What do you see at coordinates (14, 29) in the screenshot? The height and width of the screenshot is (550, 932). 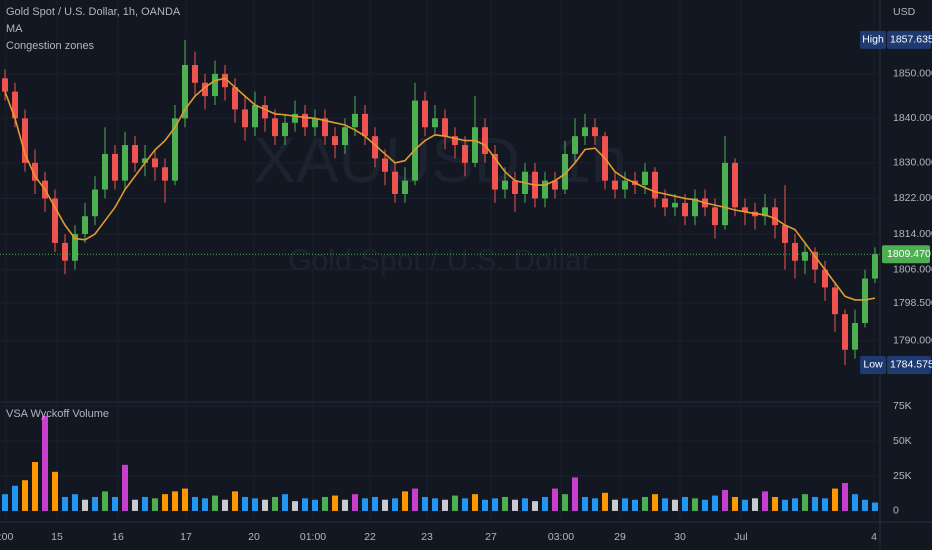 I see `legend-entry: MA` at bounding box center [14, 29].